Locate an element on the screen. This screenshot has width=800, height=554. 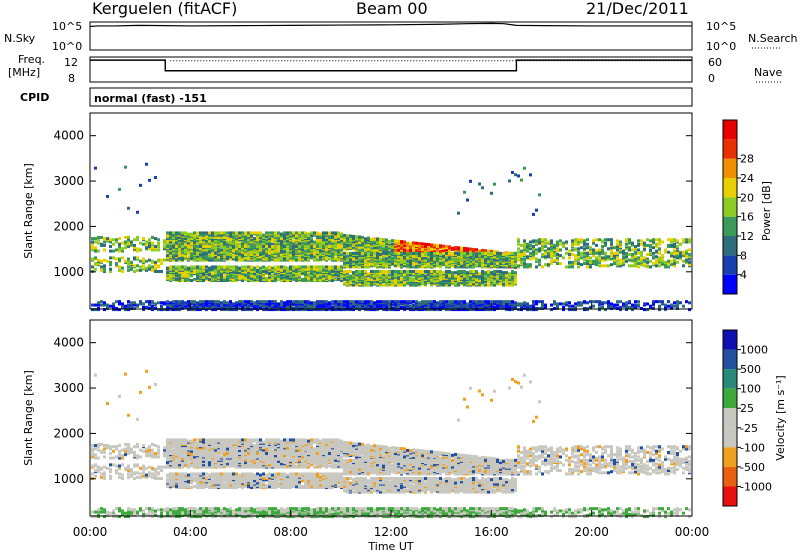
frequency-ytick-bottom-left: 8 is located at coordinates (71, 78).